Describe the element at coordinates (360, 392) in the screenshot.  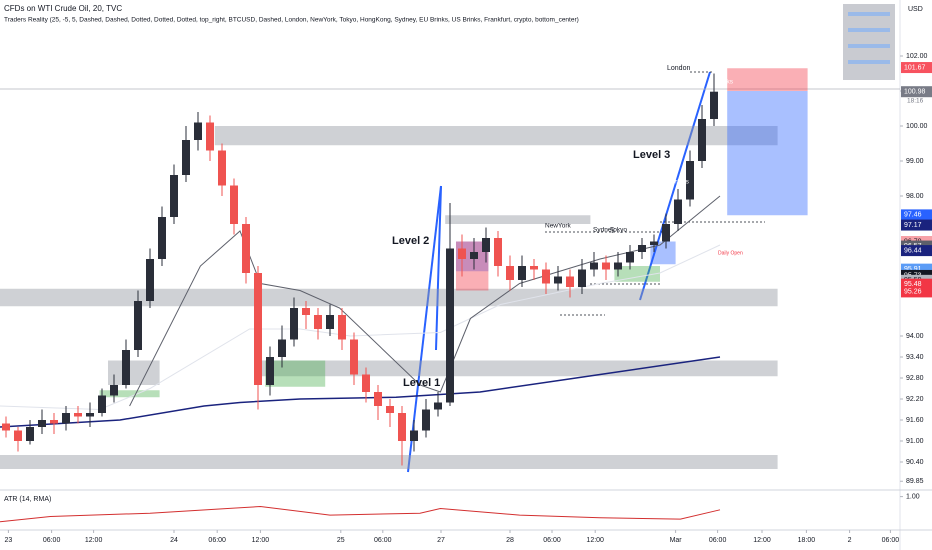
I see `moving-average` at that location.